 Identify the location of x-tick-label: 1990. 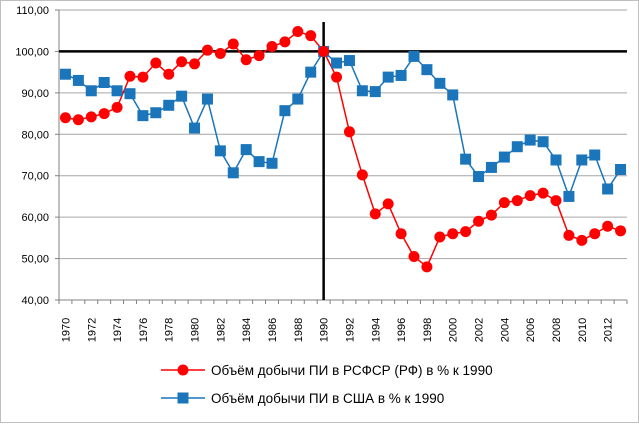
(325, 330).